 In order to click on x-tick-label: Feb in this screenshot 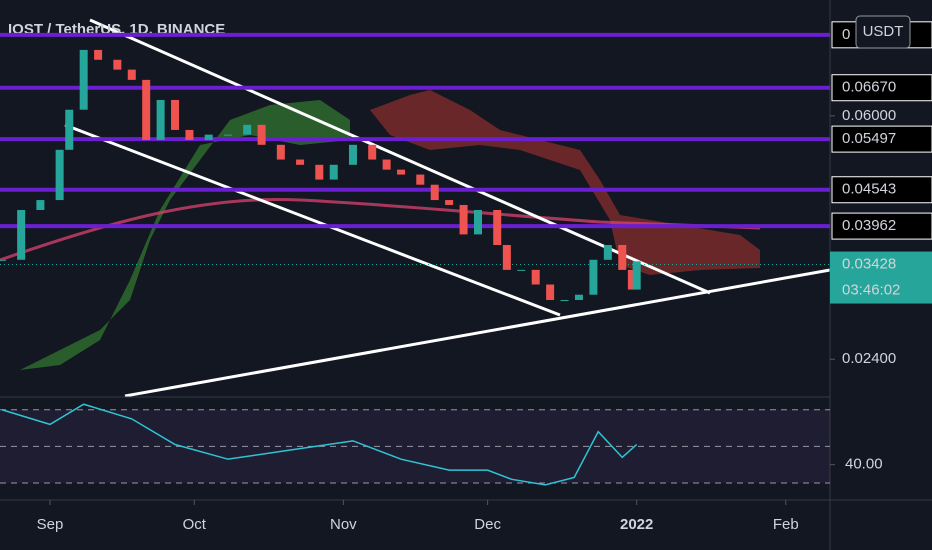, I will do `click(786, 524)`.